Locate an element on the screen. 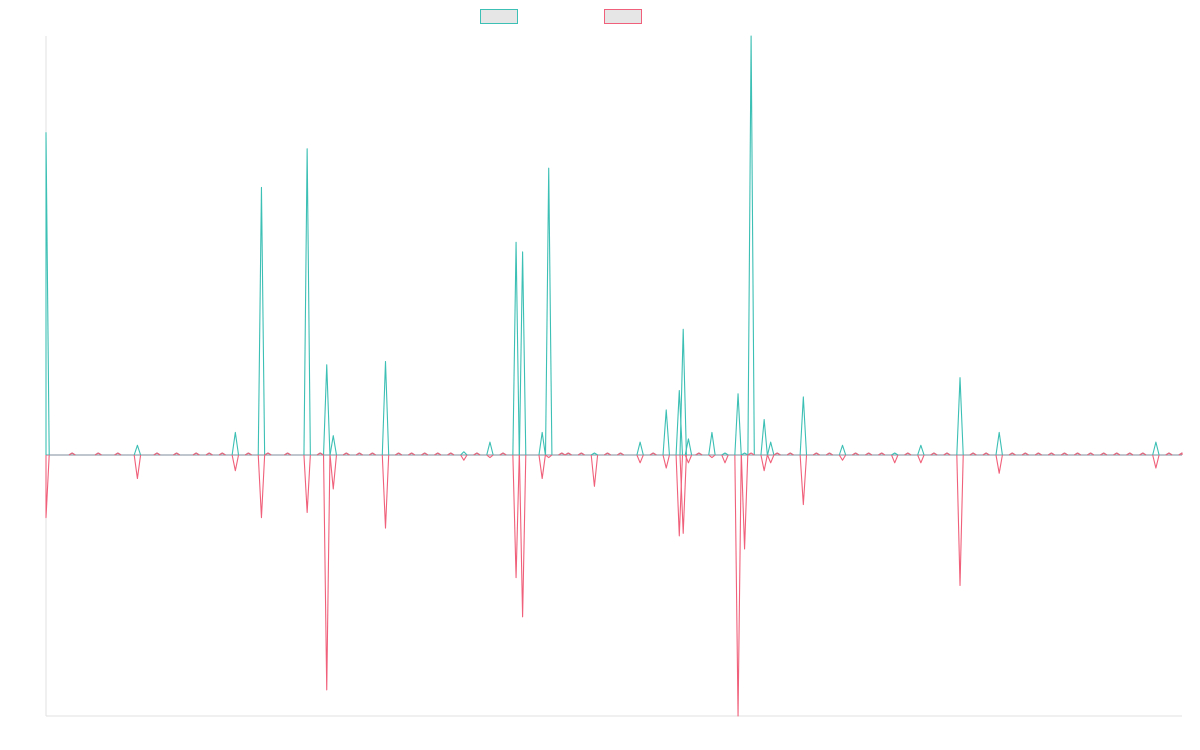  legend-item-positive is located at coordinates (502, 16).